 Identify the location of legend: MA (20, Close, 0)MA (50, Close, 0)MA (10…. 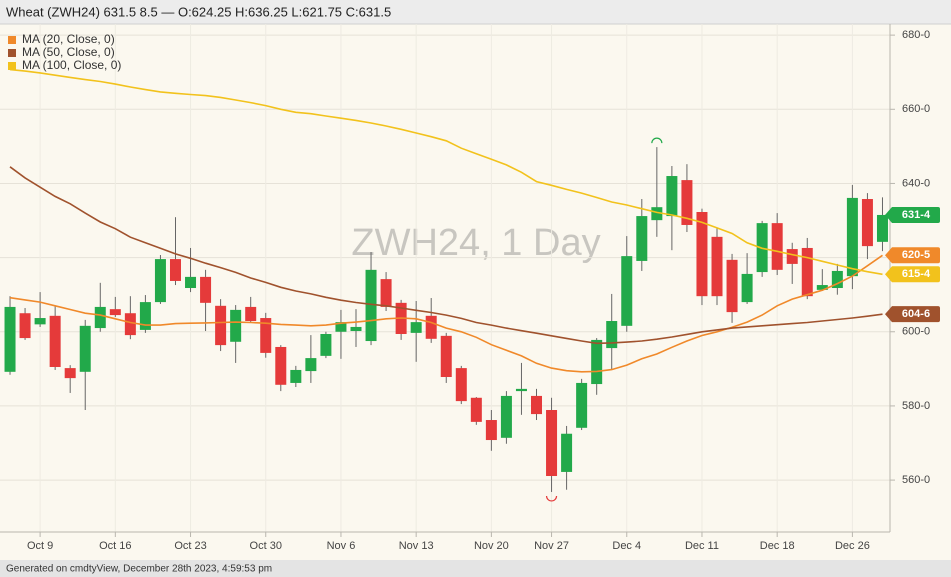
(64, 52).